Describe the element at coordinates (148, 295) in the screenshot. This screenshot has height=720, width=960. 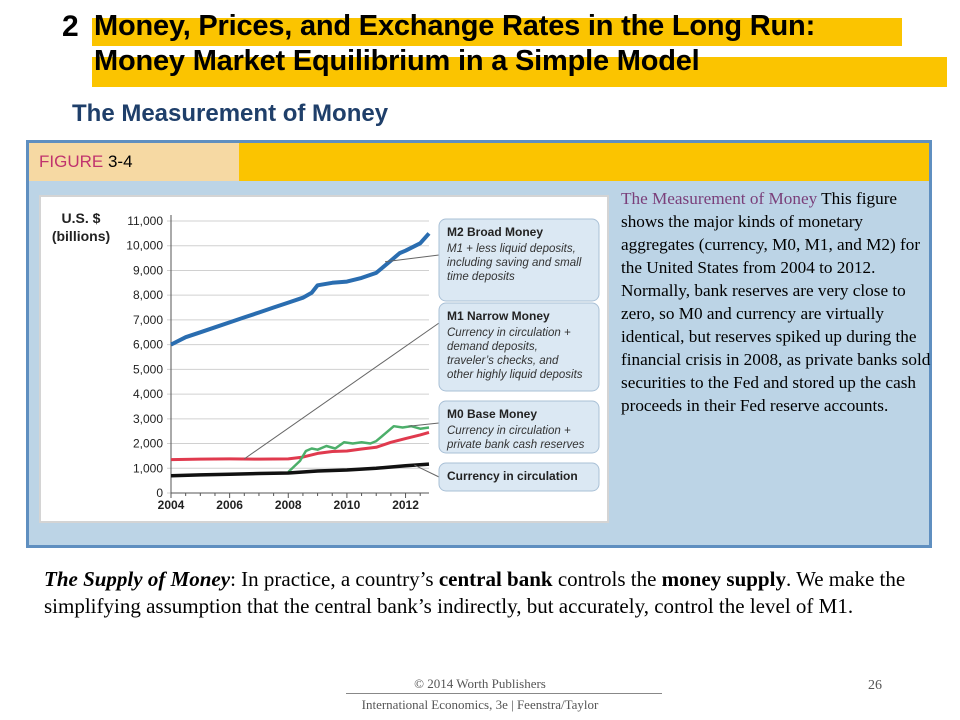
I see `y-tick-label: 8,000` at that location.